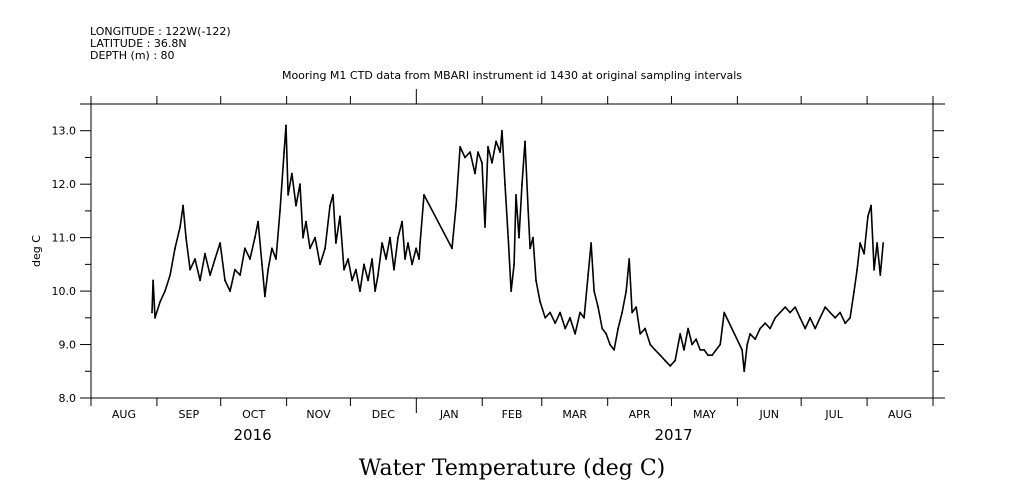 The image size is (1009, 504). What do you see at coordinates (674, 435) in the screenshot?
I see `x-year-label: 2017` at bounding box center [674, 435].